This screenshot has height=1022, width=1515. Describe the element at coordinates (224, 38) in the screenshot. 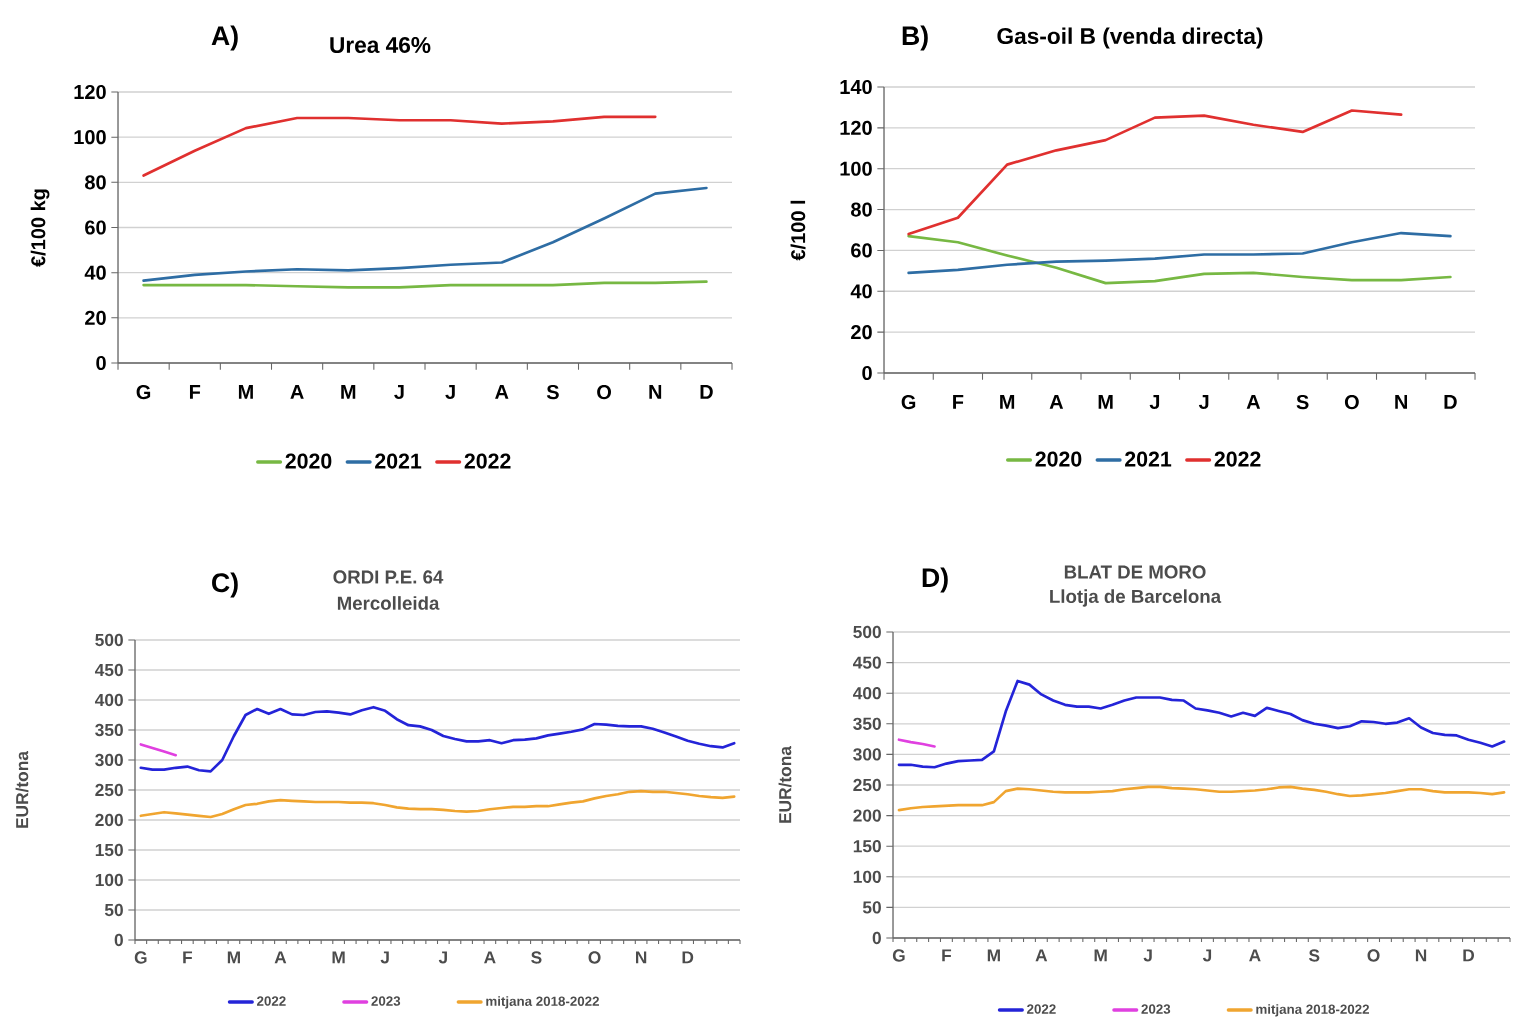

I see `chart-title: A)` at that location.